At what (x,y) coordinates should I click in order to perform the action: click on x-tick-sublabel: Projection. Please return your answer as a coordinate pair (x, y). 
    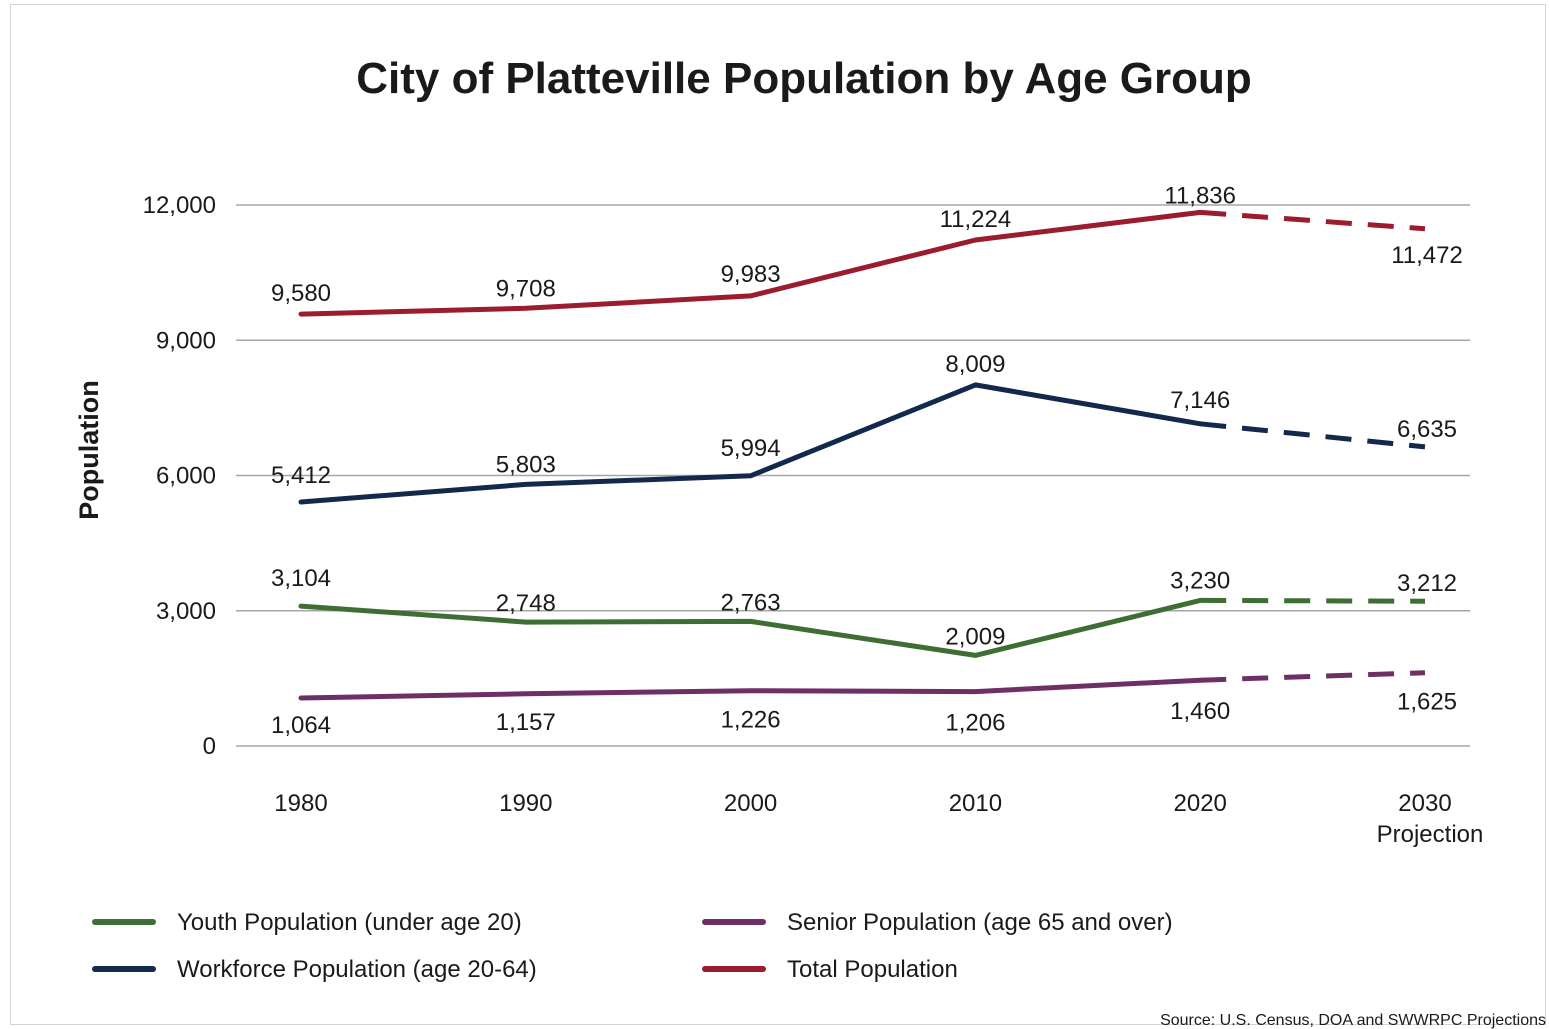
    Looking at the image, I should click on (1430, 834).